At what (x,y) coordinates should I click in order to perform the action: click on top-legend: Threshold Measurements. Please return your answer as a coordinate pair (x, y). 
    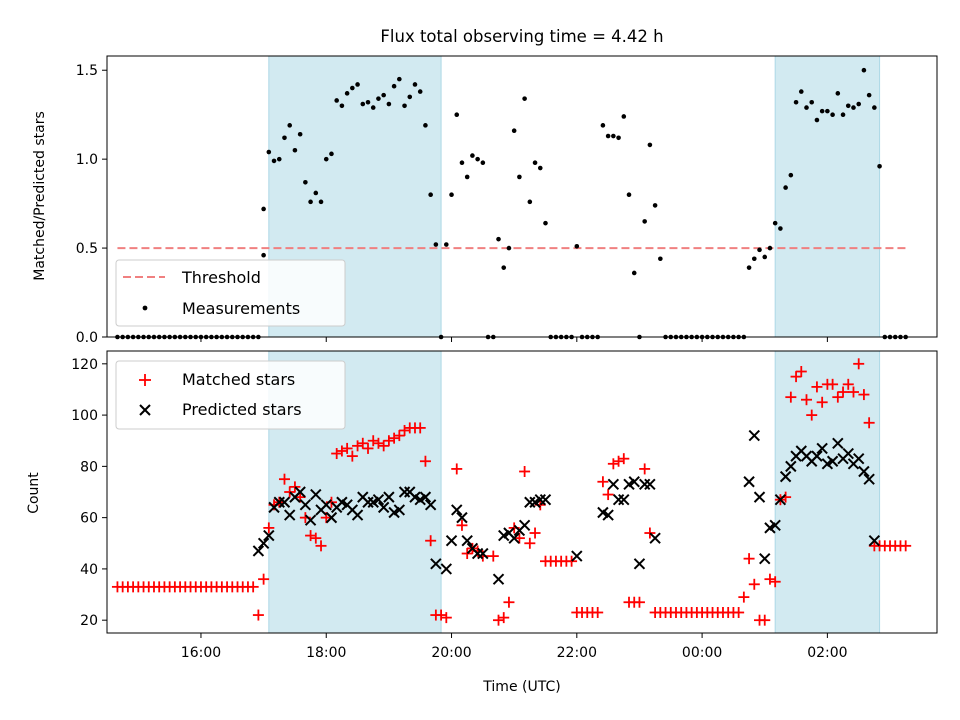
    Looking at the image, I should click on (230, 293).